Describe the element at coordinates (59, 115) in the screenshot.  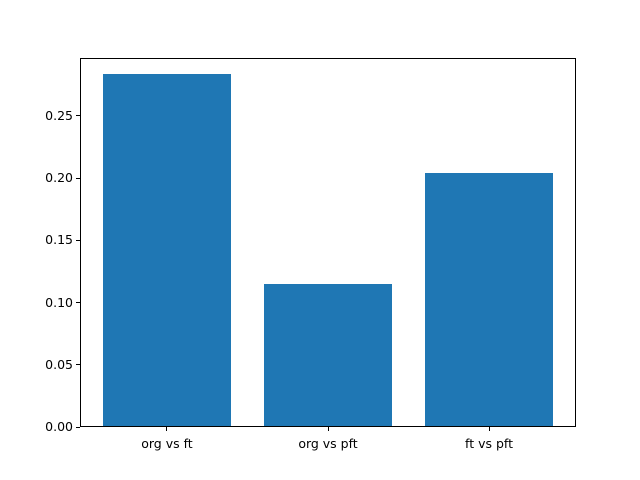
I see `y-tick-label: 0.25` at that location.